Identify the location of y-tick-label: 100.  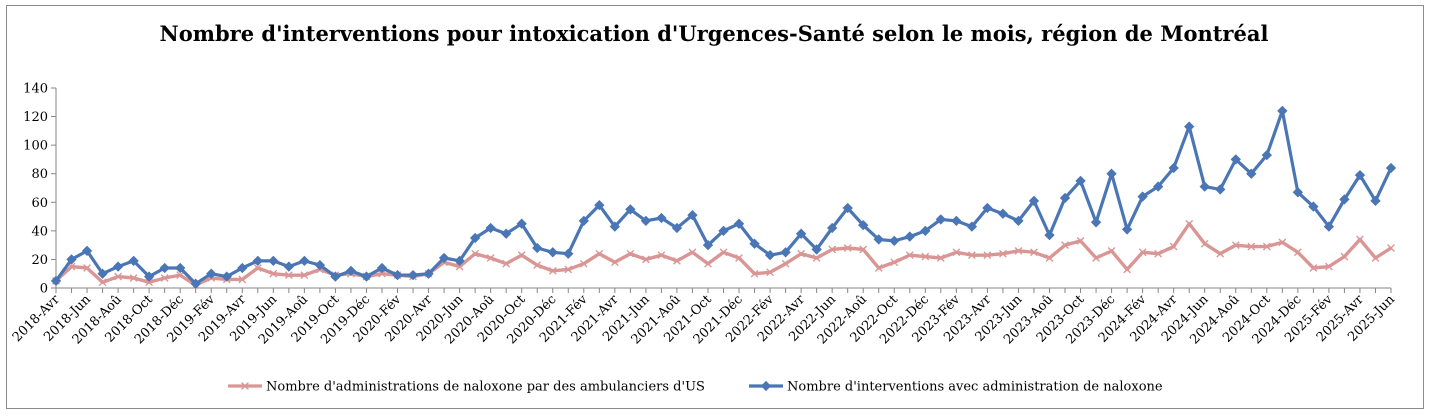
(35, 146).